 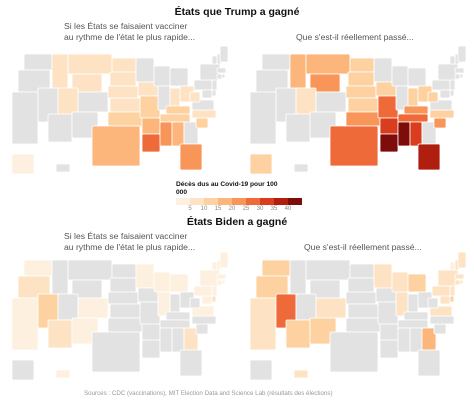 I want to click on state-az, so click(x=60, y=334).